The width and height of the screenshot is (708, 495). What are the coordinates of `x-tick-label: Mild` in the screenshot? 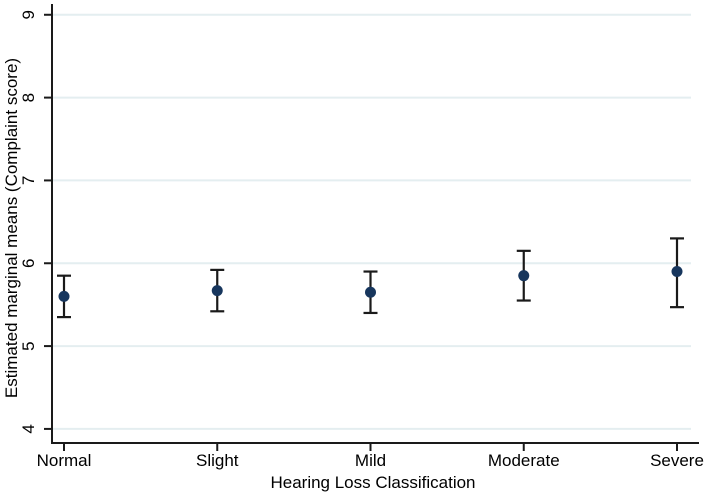 It's located at (370, 460).